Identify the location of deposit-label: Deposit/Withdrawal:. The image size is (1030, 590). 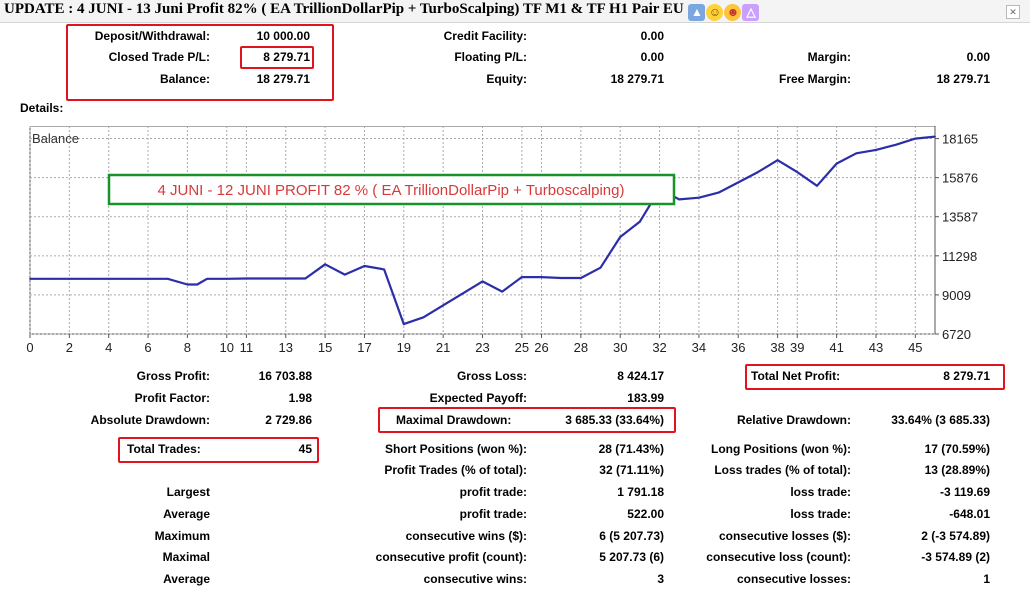
(152, 36).